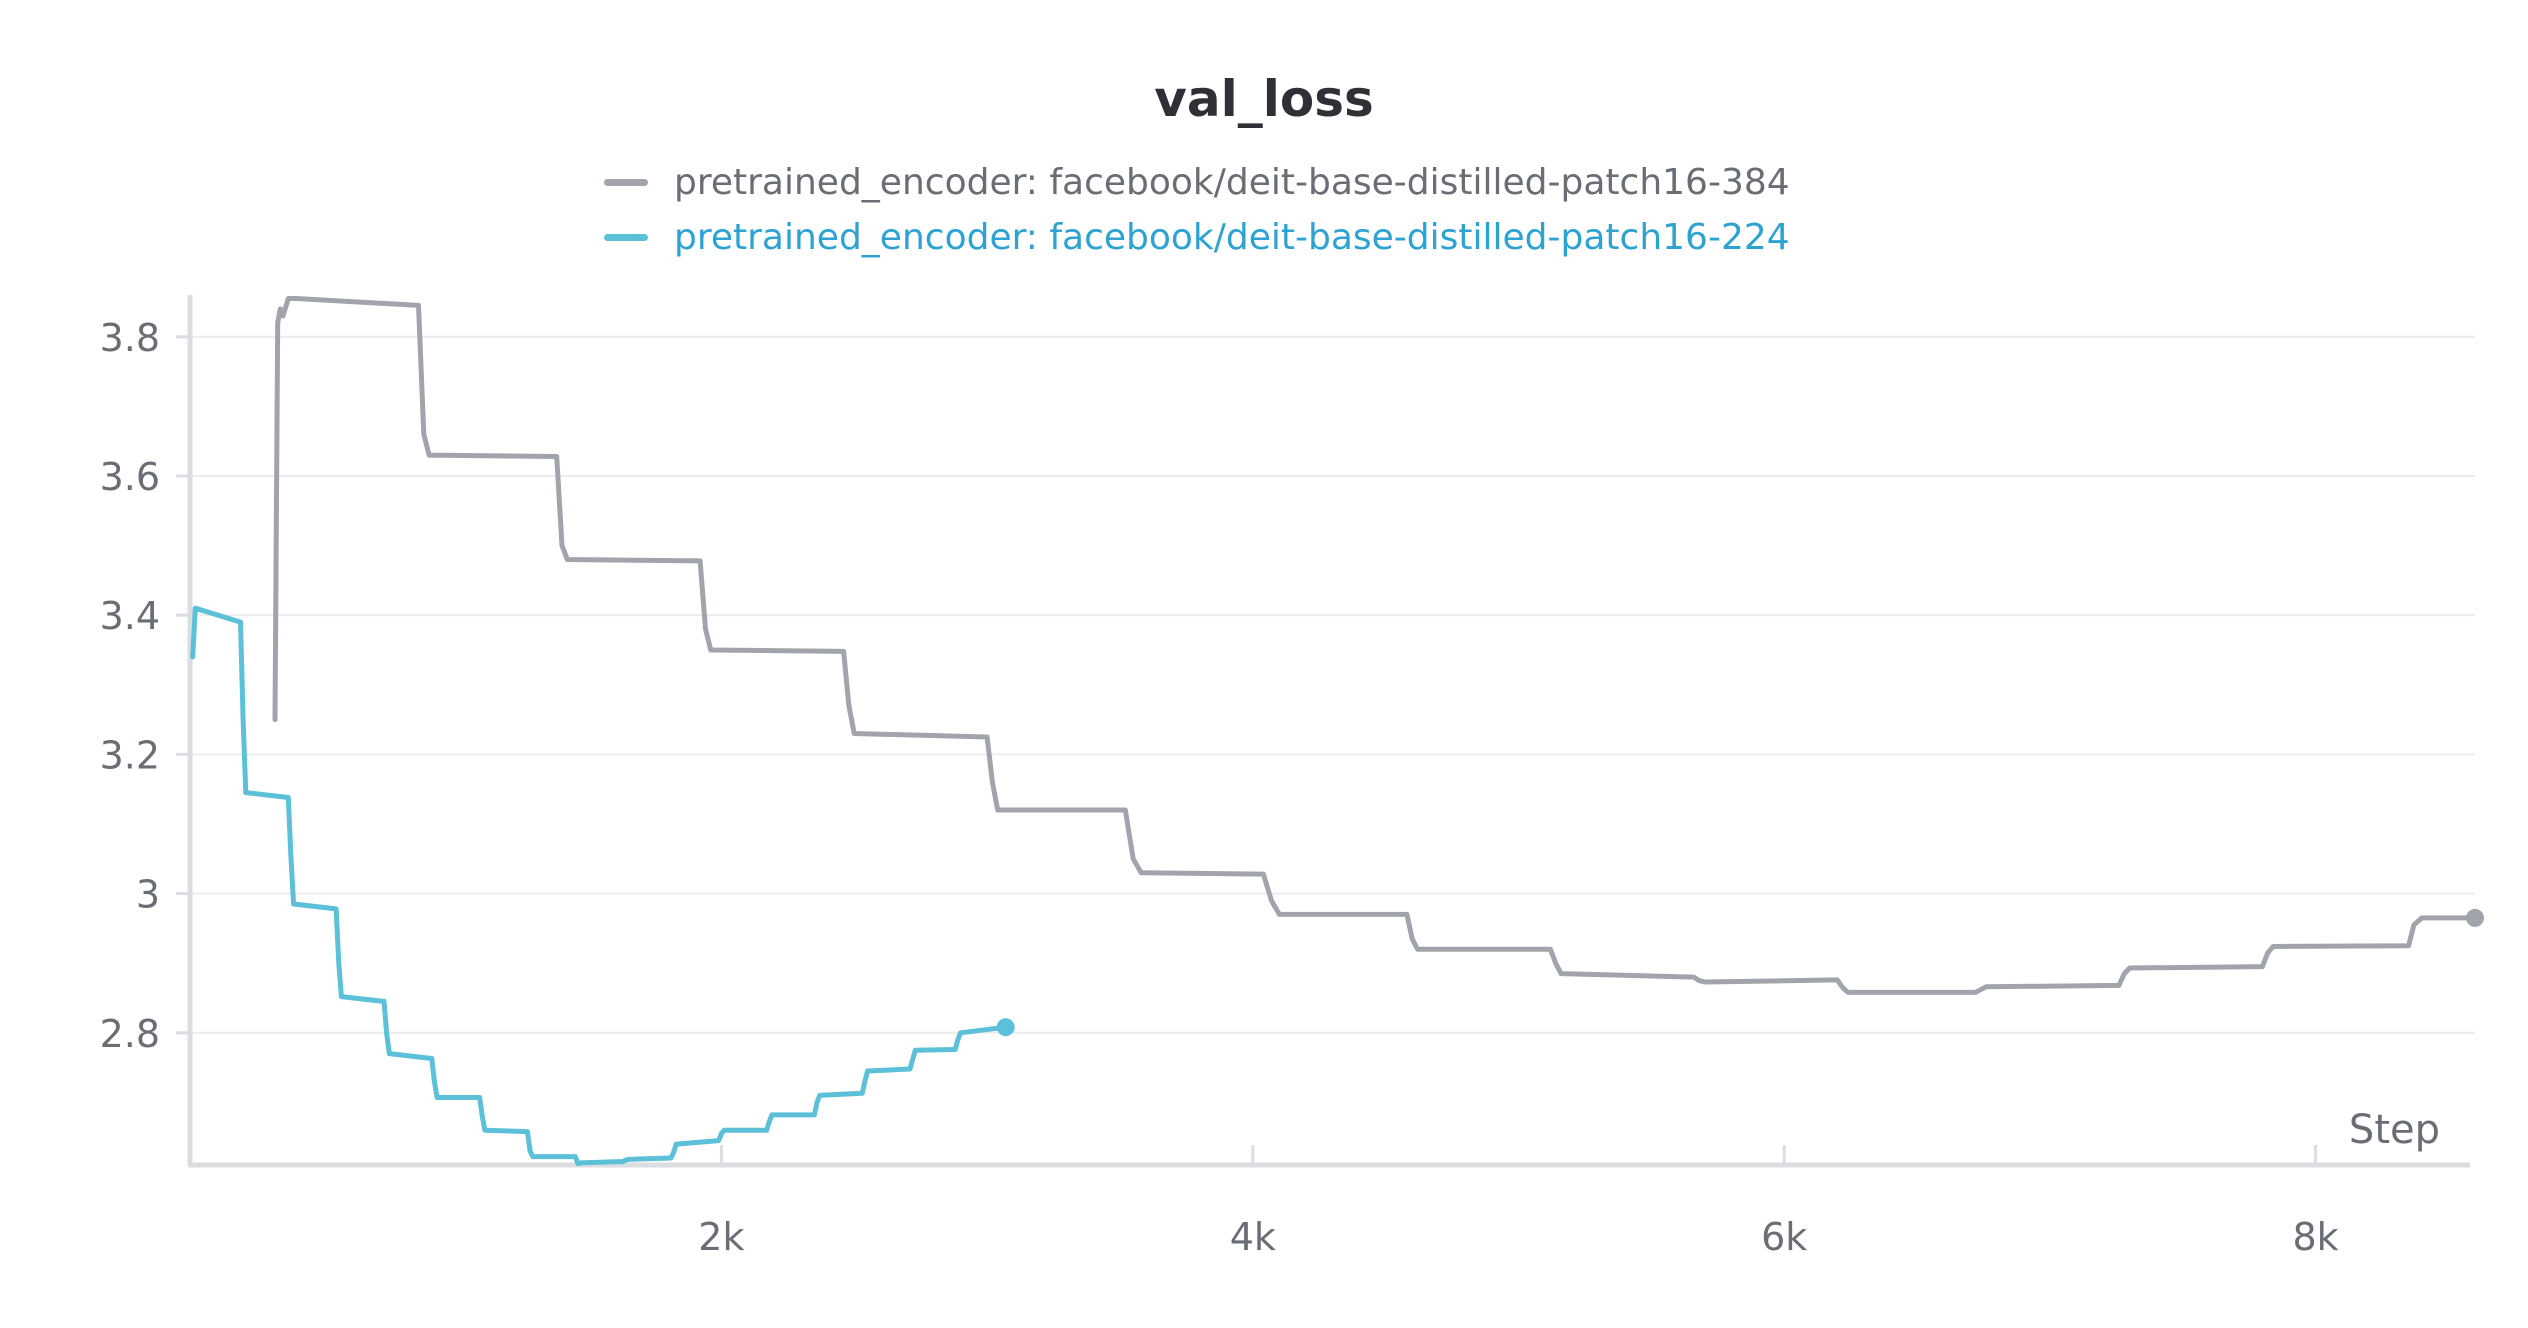  What do you see at coordinates (130, 755) in the screenshot?
I see `y-tick-label: 3.2` at bounding box center [130, 755].